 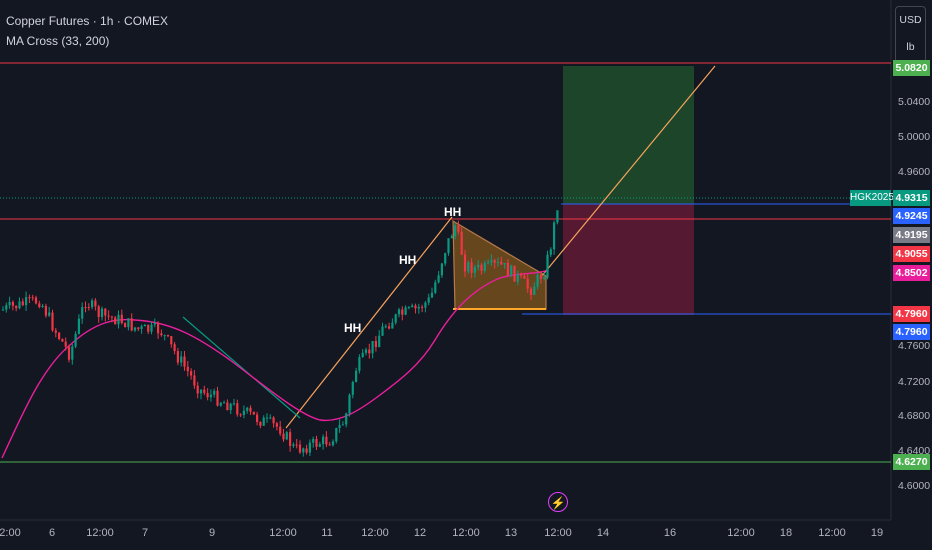 I want to click on profit-zone, so click(x=628, y=135).